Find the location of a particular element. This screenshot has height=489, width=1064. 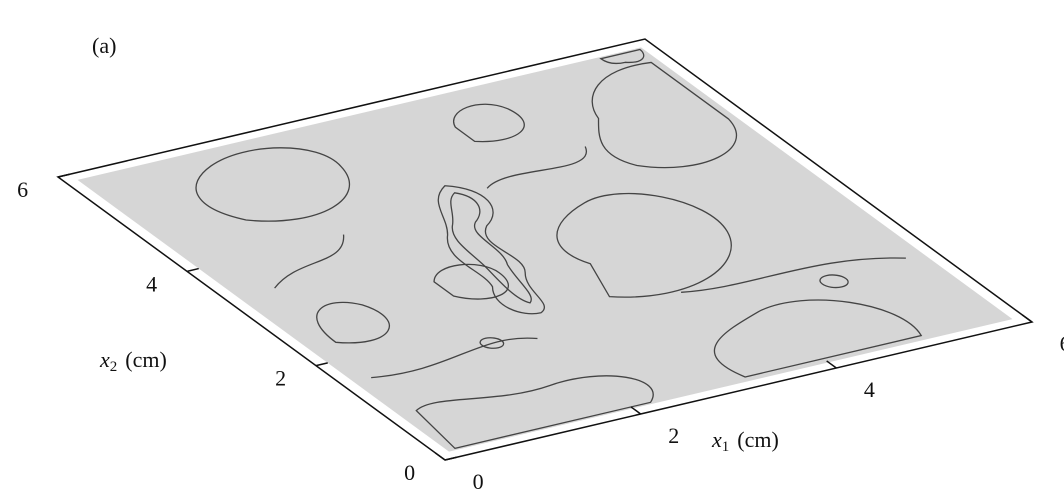

y-tick-label: 6 is located at coordinates (22, 189).